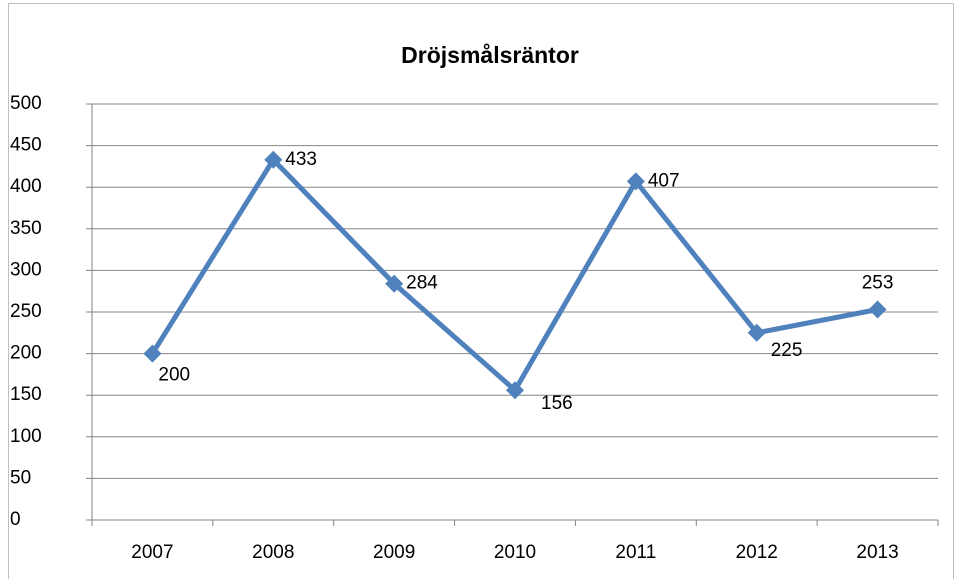 This screenshot has height=579, width=955. What do you see at coordinates (26, 186) in the screenshot?
I see `y-tick-label: 400` at bounding box center [26, 186].